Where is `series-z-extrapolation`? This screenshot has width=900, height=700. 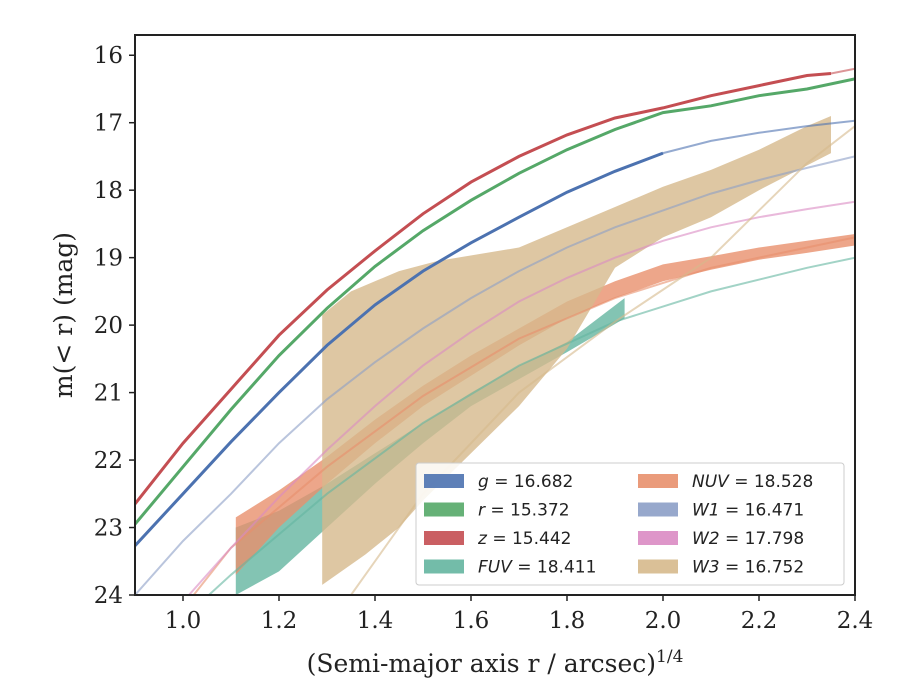
series-z-extrapolation is located at coordinates (842, 71).